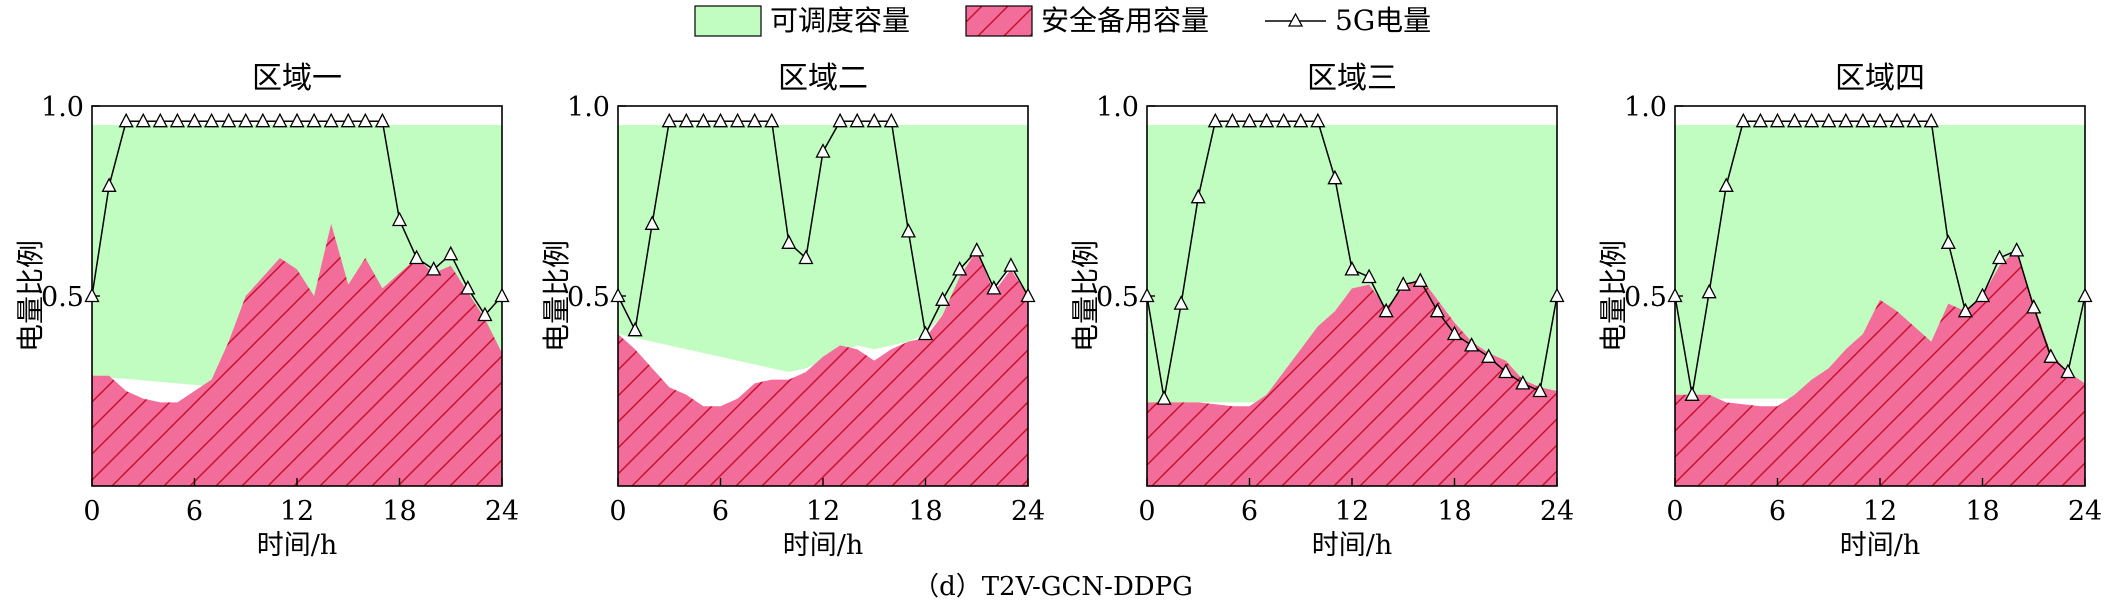 The image size is (2107, 606). Describe the element at coordinates (823, 78) in the screenshot. I see `panel-title: 区域二` at that location.